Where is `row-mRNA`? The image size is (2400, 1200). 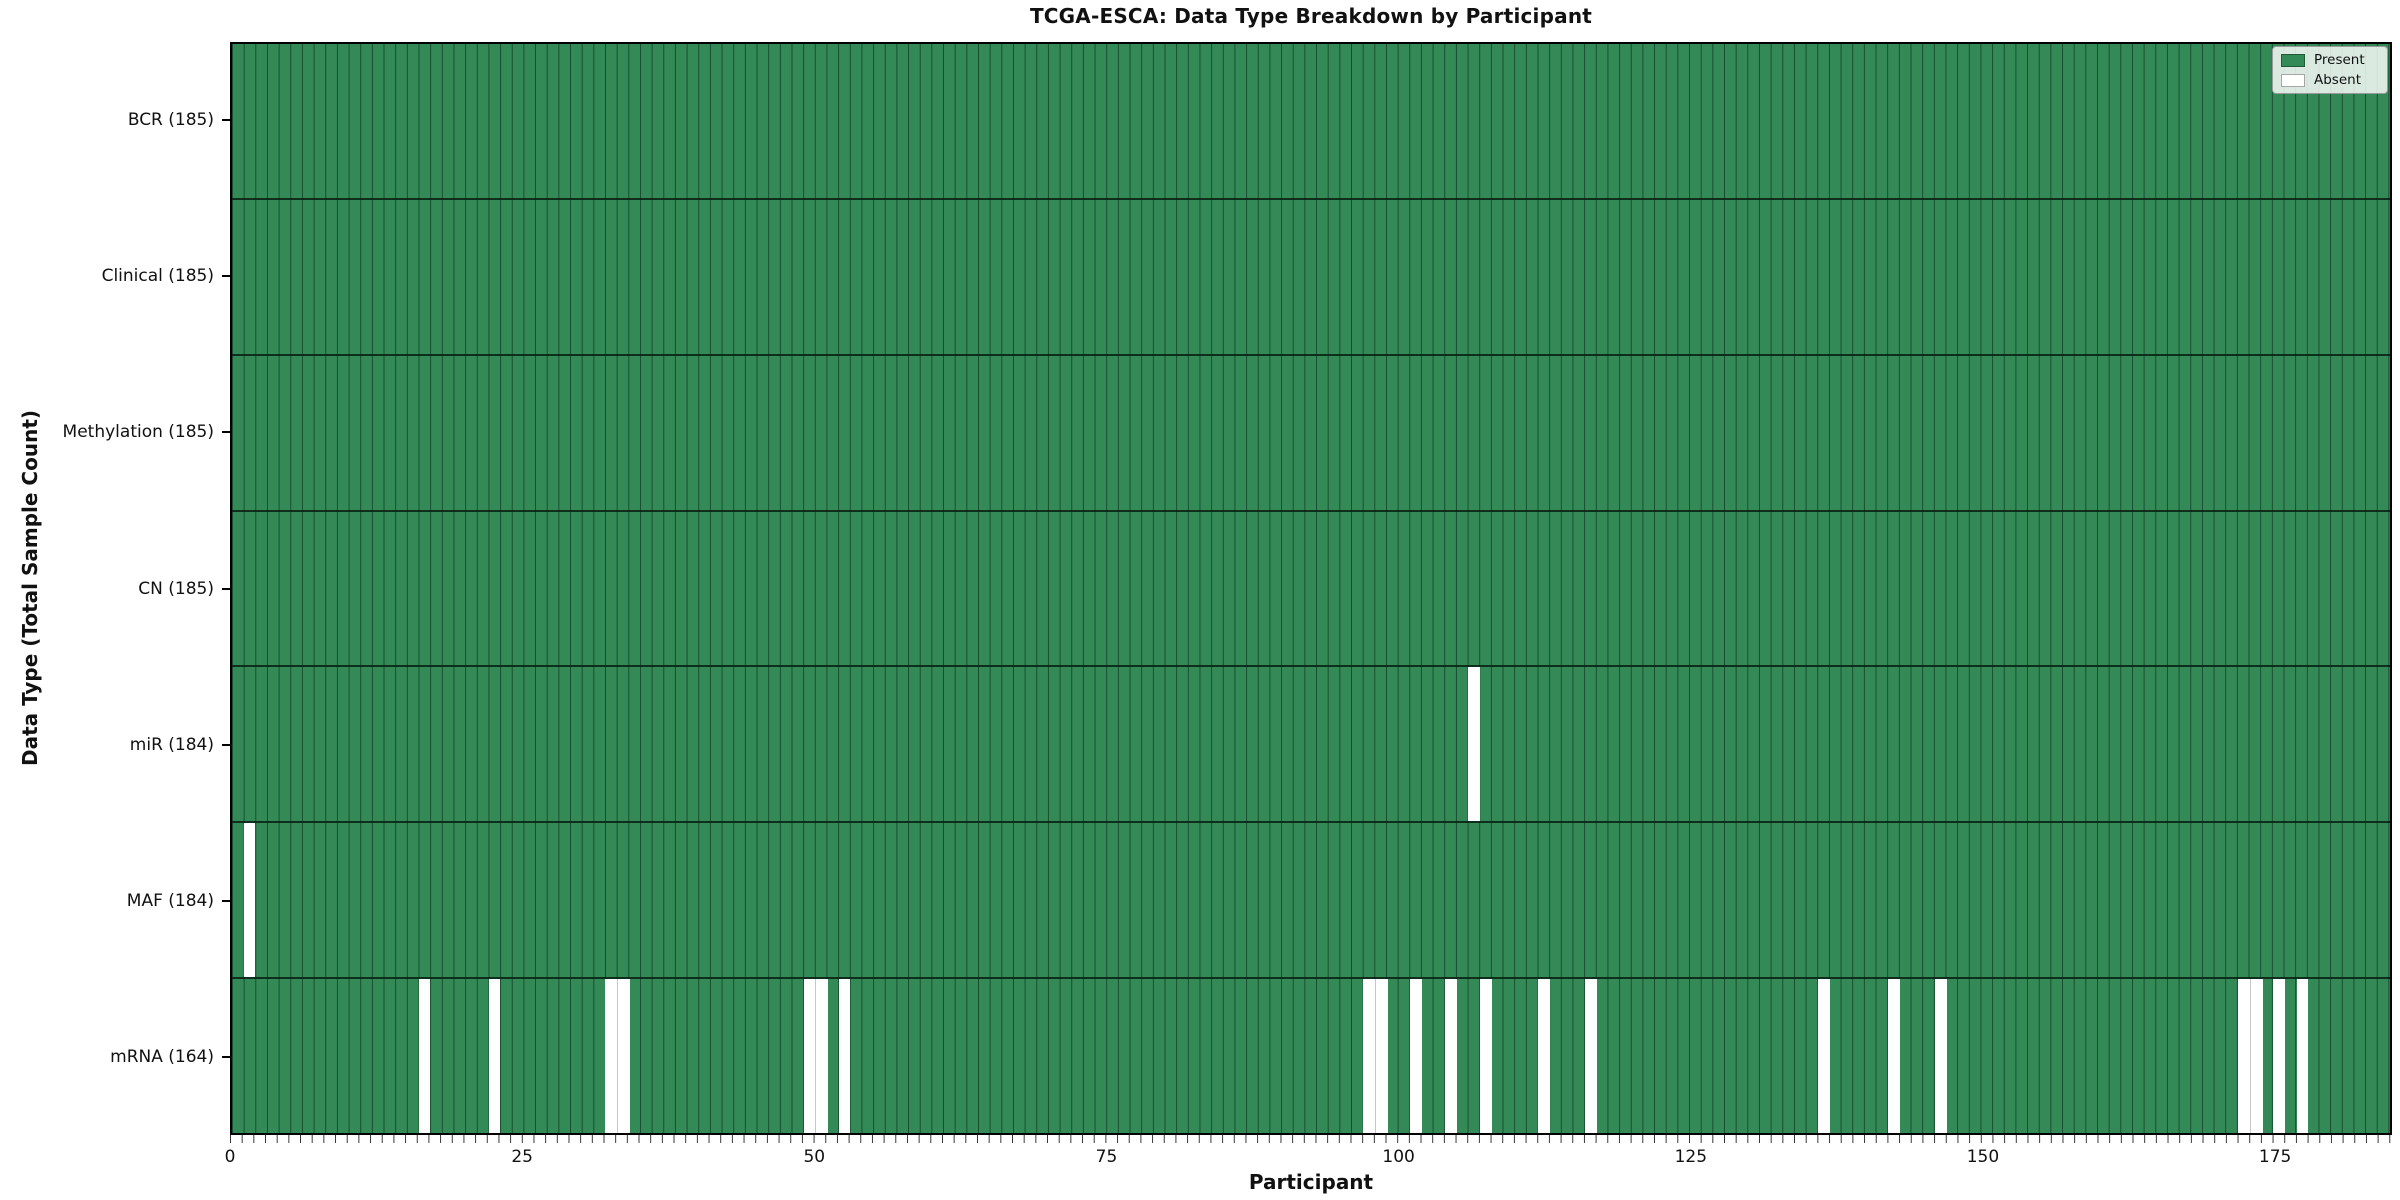
row-mRNA is located at coordinates (1311, 1055).